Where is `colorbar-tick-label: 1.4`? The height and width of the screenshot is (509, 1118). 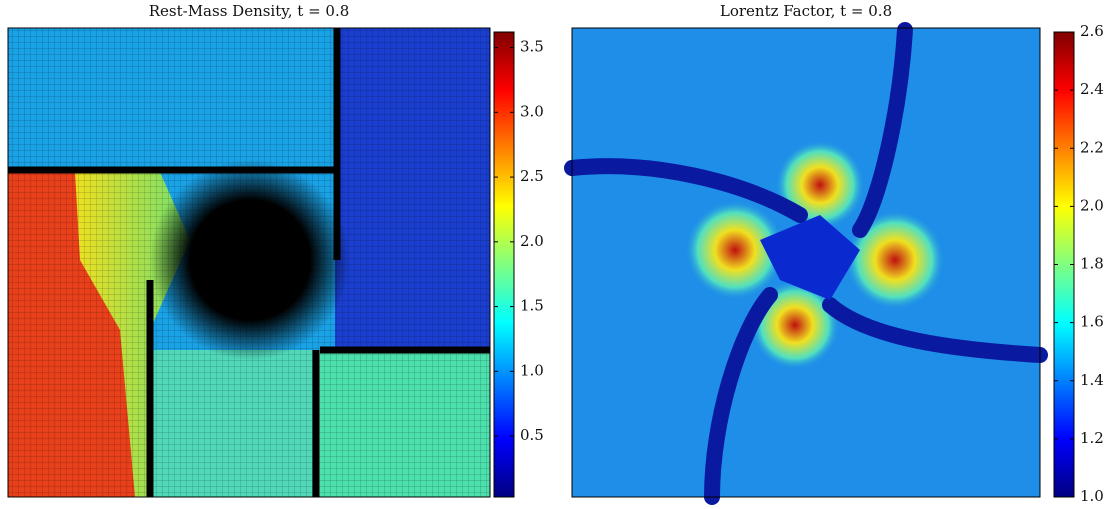 colorbar-tick-label: 1.4 is located at coordinates (1092, 380).